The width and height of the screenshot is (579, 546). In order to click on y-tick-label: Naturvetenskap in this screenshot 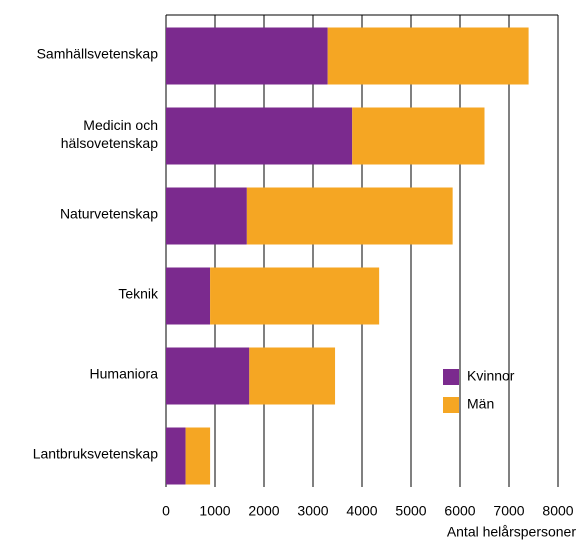, I will do `click(109, 214)`.